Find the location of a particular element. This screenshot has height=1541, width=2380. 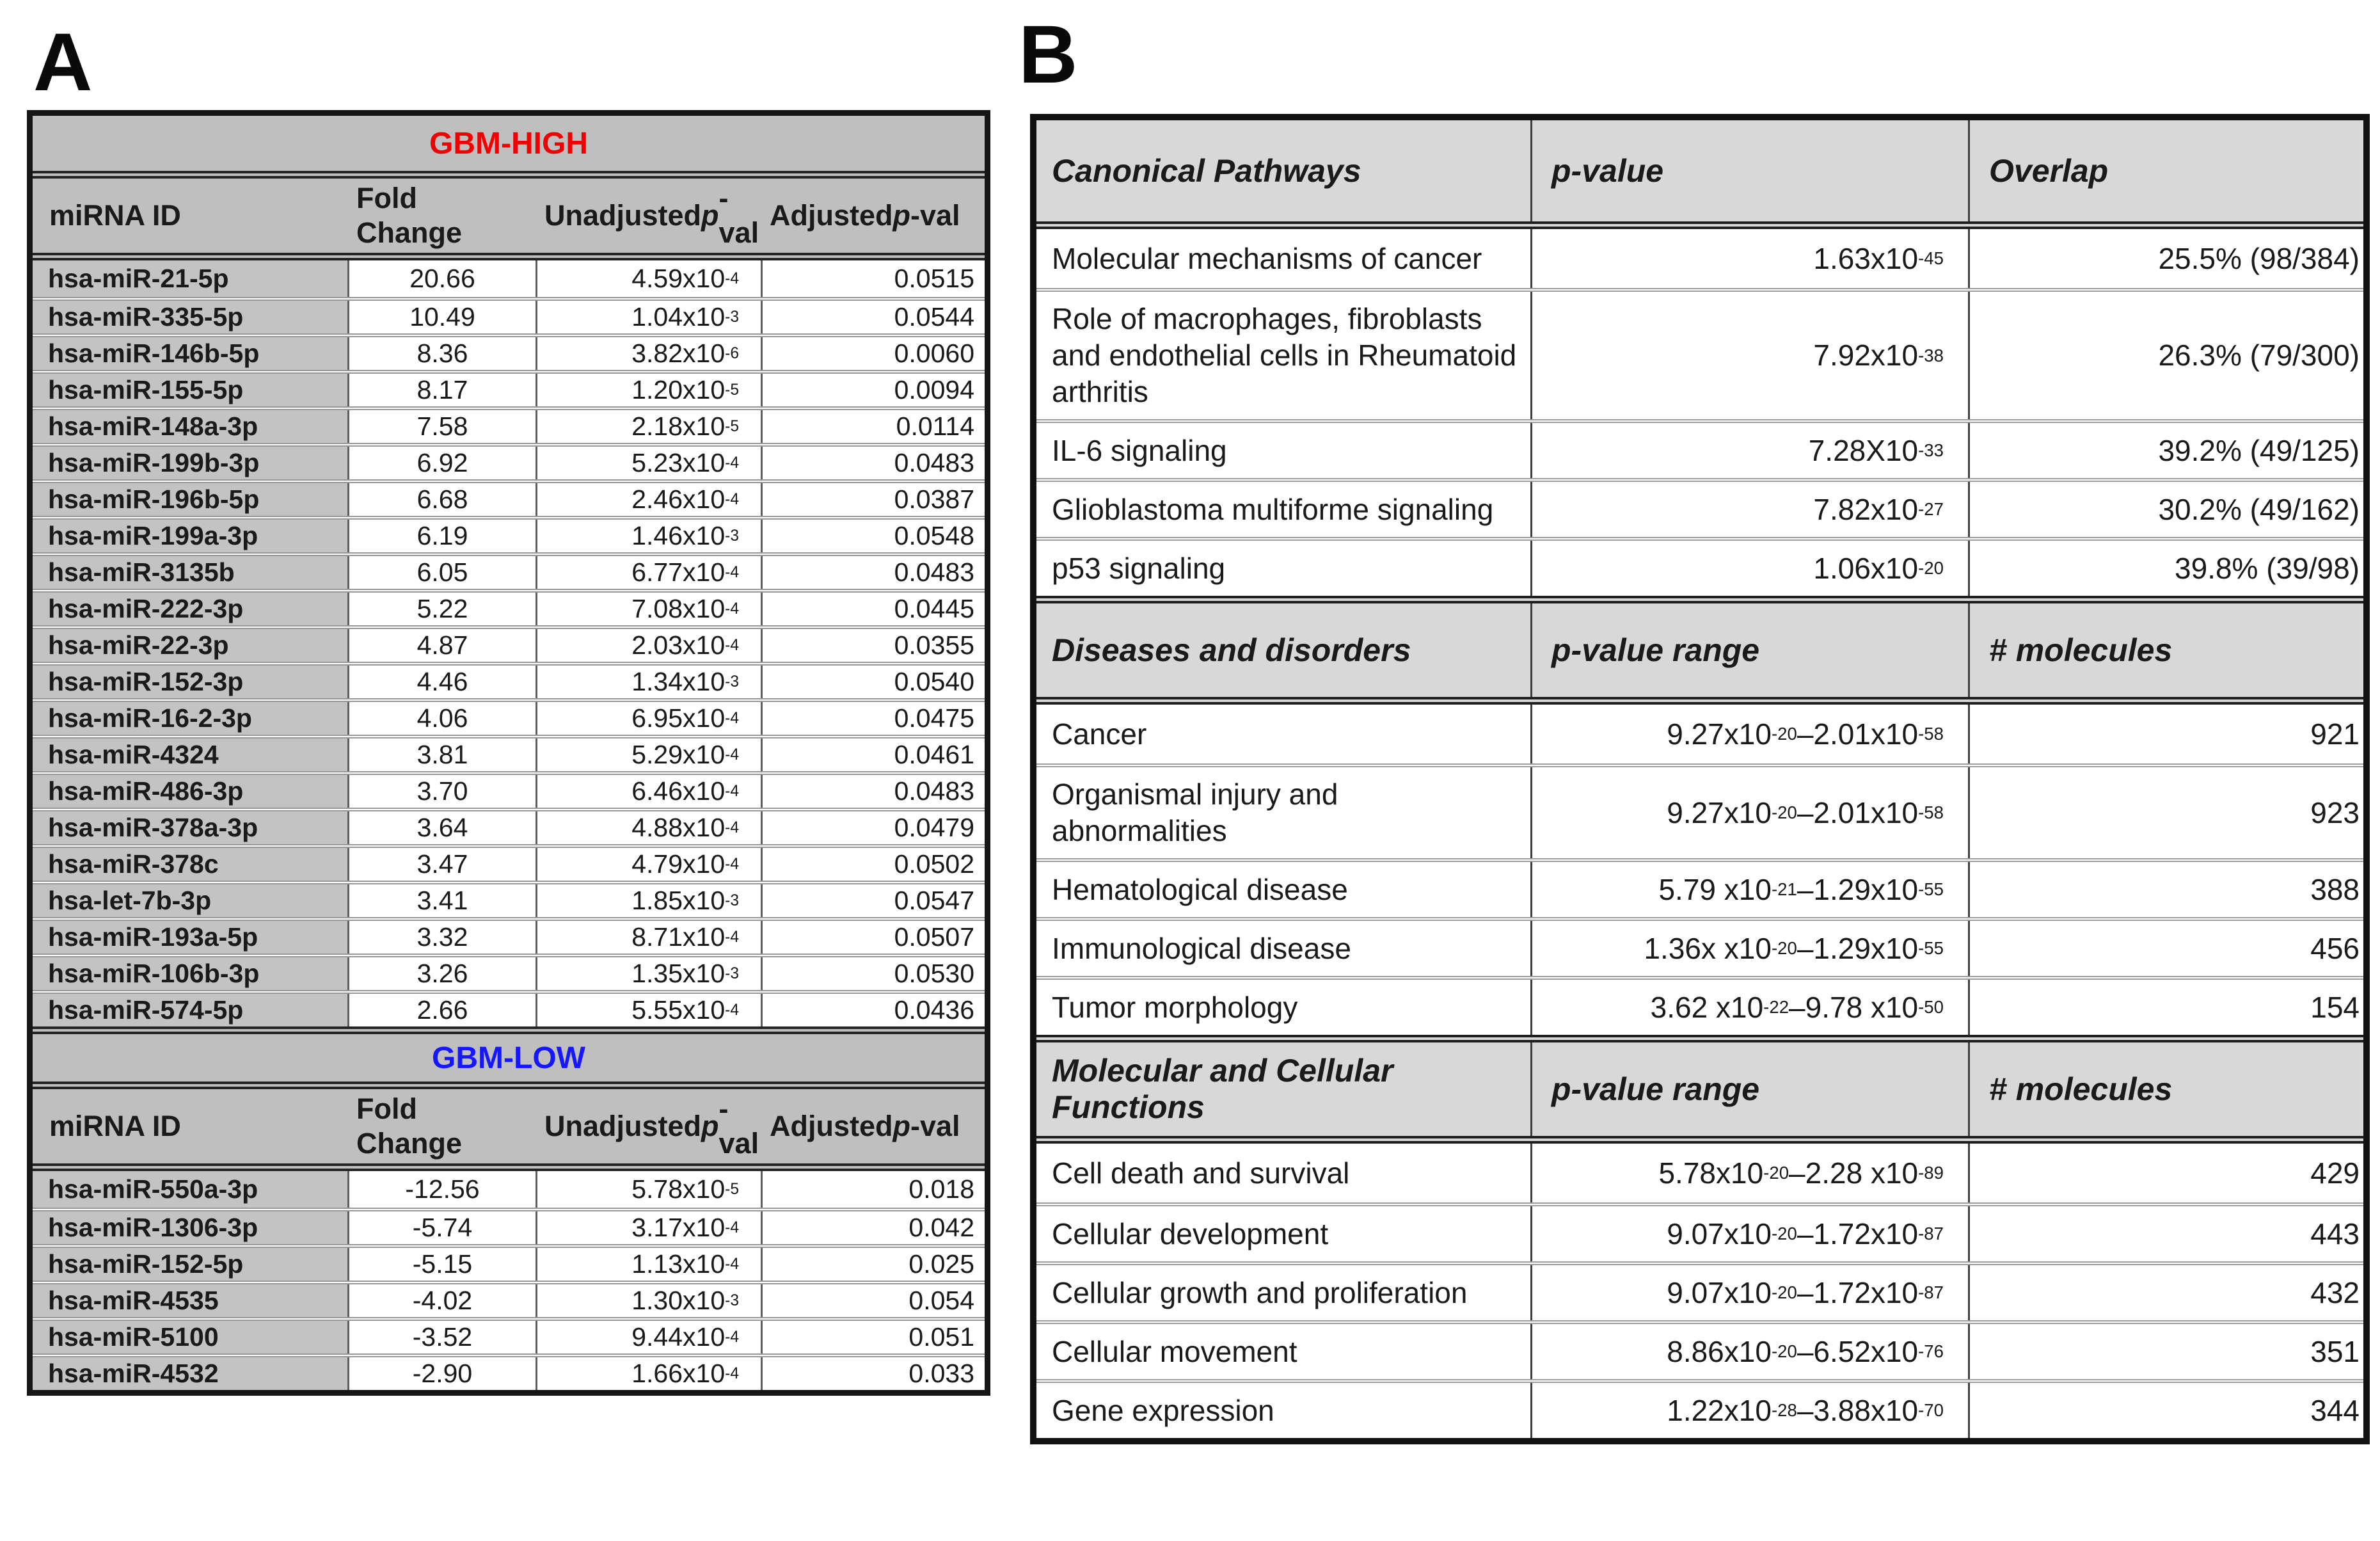

value-cell: 344 is located at coordinates (2172, 1410).